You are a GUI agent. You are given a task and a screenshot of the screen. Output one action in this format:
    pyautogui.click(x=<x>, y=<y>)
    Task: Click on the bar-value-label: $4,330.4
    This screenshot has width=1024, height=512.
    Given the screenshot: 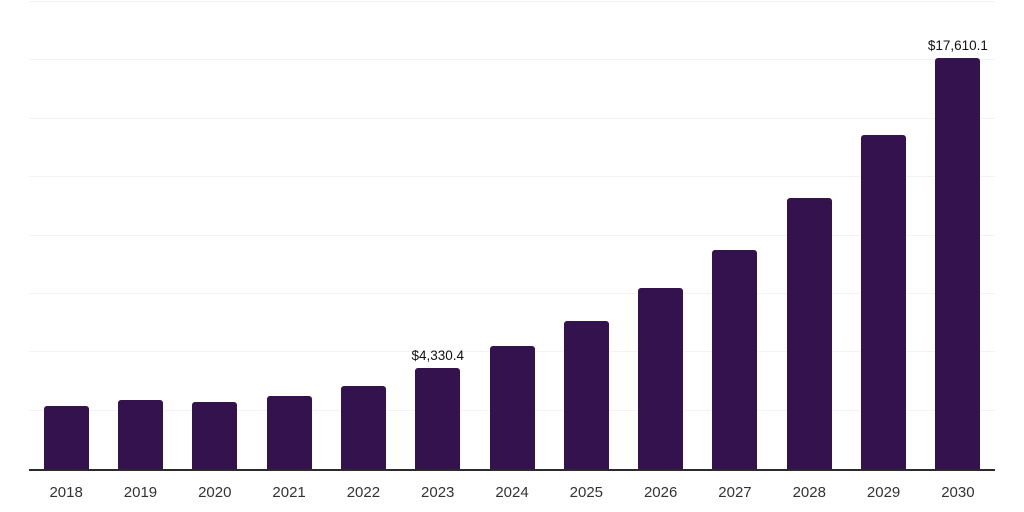 What is the action you would take?
    pyautogui.click(x=437, y=356)
    